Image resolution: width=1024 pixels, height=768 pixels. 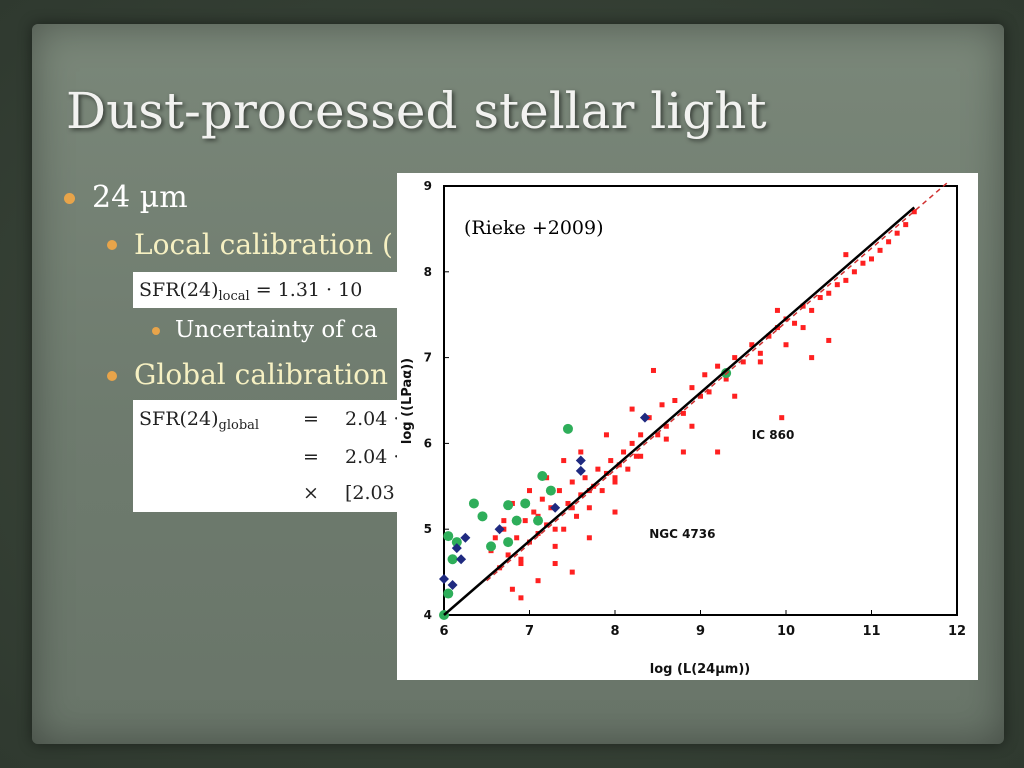 I want to click on equation-global-expr: [2.03, so click(x=370, y=493).